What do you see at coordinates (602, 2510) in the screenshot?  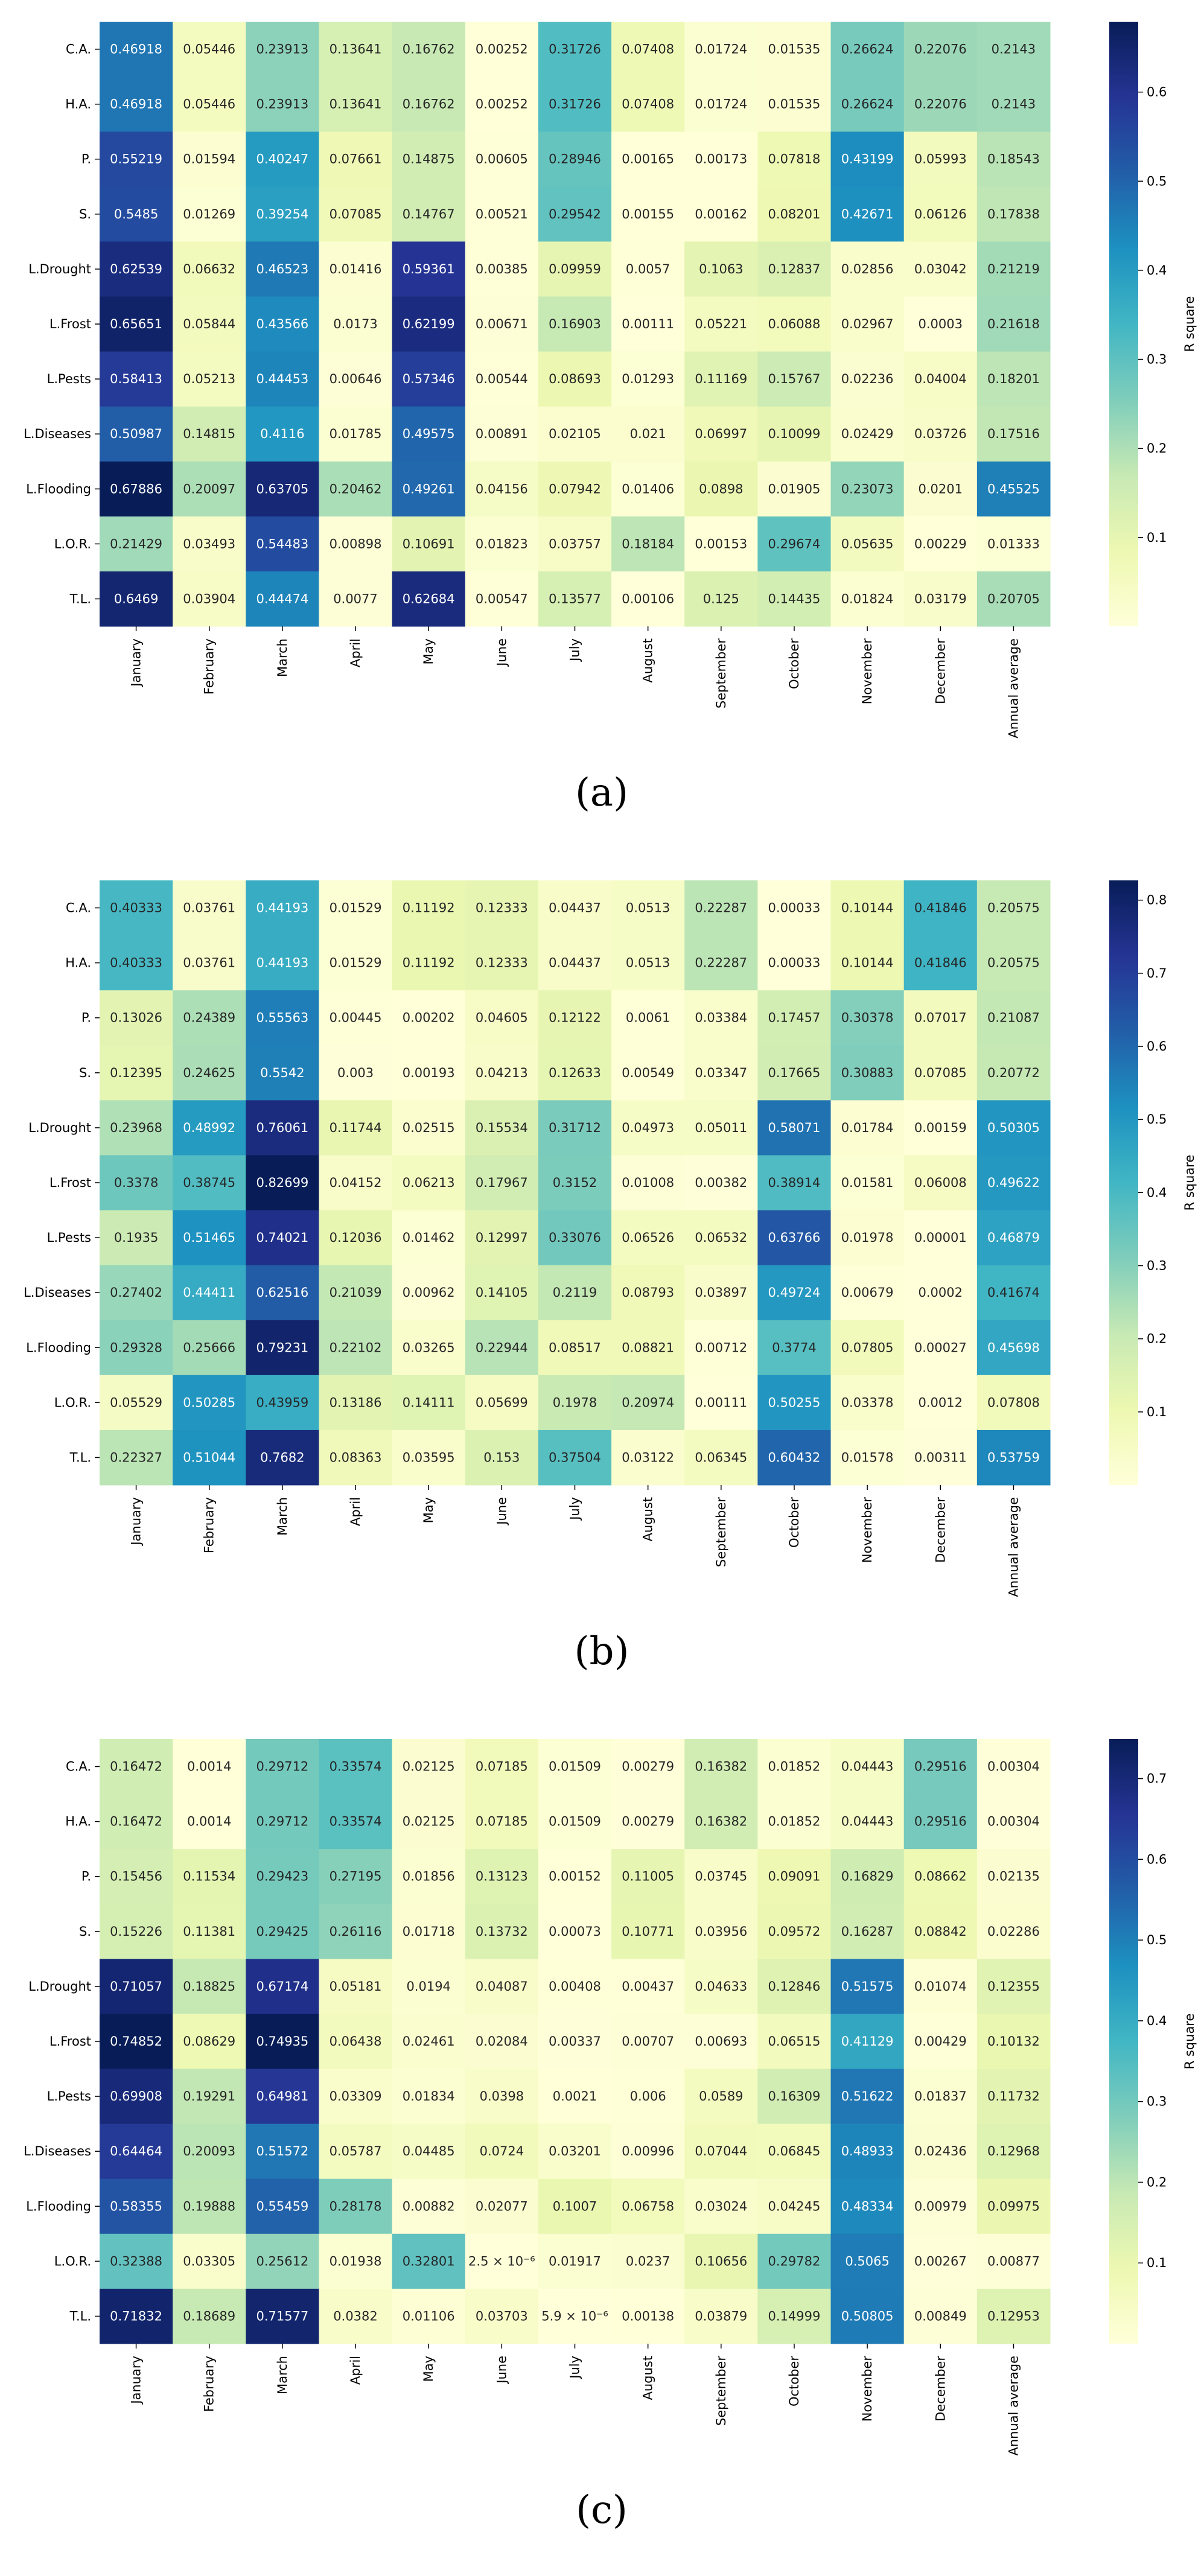 I see `panel-caption: (c)` at bounding box center [602, 2510].